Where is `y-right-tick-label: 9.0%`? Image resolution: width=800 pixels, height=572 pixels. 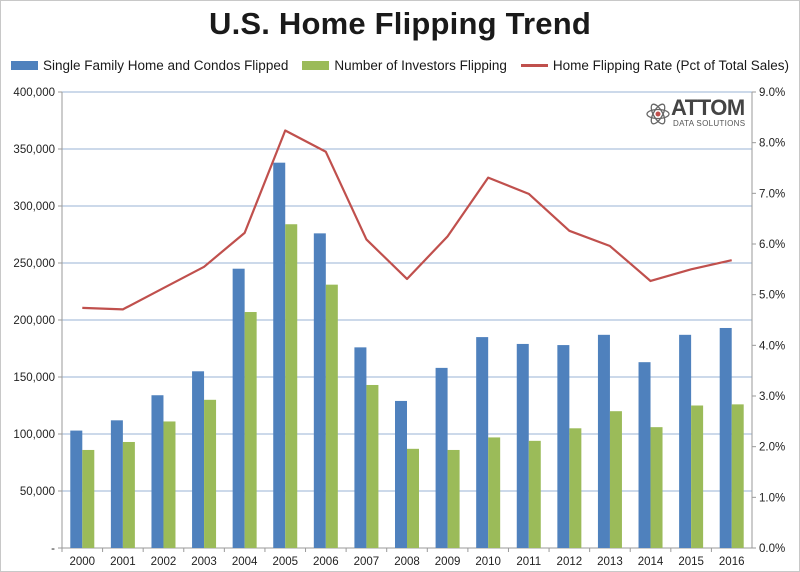 y-right-tick-label: 9.0% is located at coordinates (772, 93).